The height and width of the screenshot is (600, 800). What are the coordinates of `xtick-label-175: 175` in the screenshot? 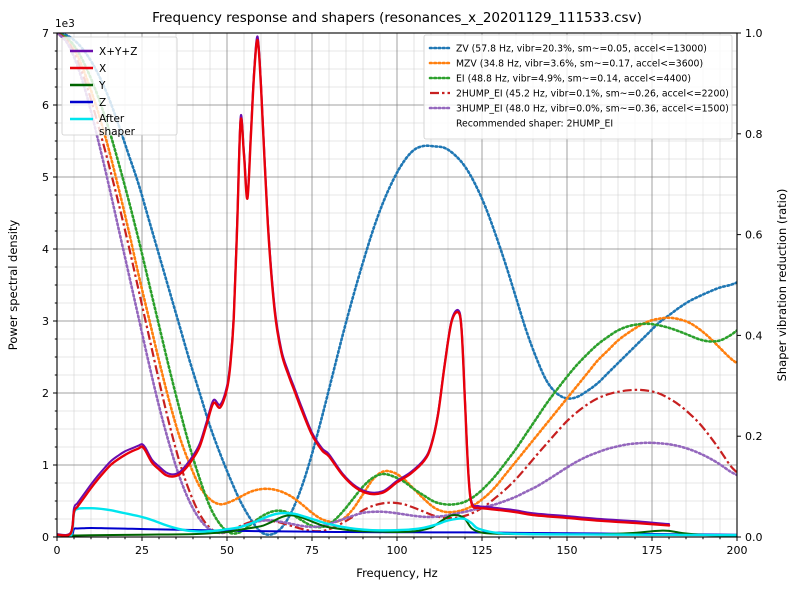 It's located at (652, 550).